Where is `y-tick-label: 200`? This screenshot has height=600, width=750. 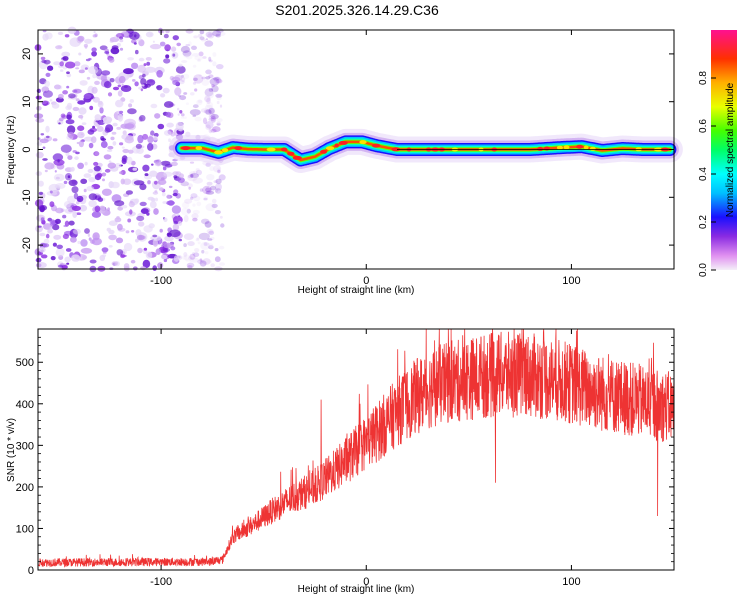
y-tick-label: 200 is located at coordinates (25, 488).